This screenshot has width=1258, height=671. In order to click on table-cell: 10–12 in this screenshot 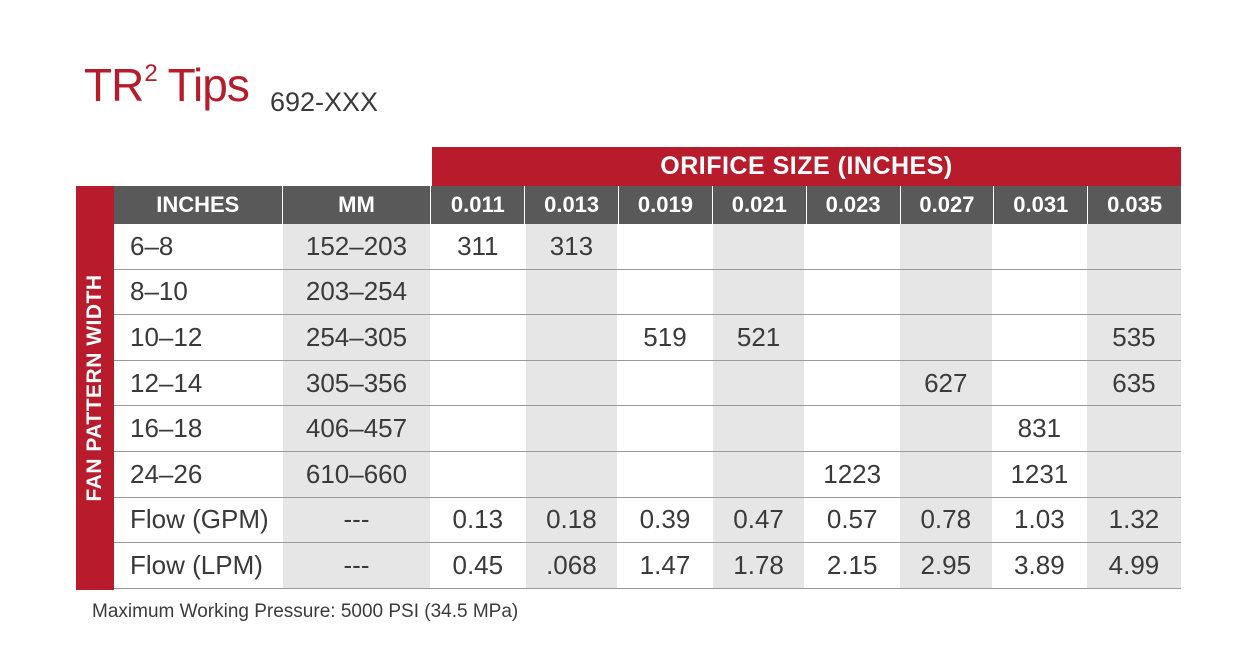, I will do `click(198, 337)`.